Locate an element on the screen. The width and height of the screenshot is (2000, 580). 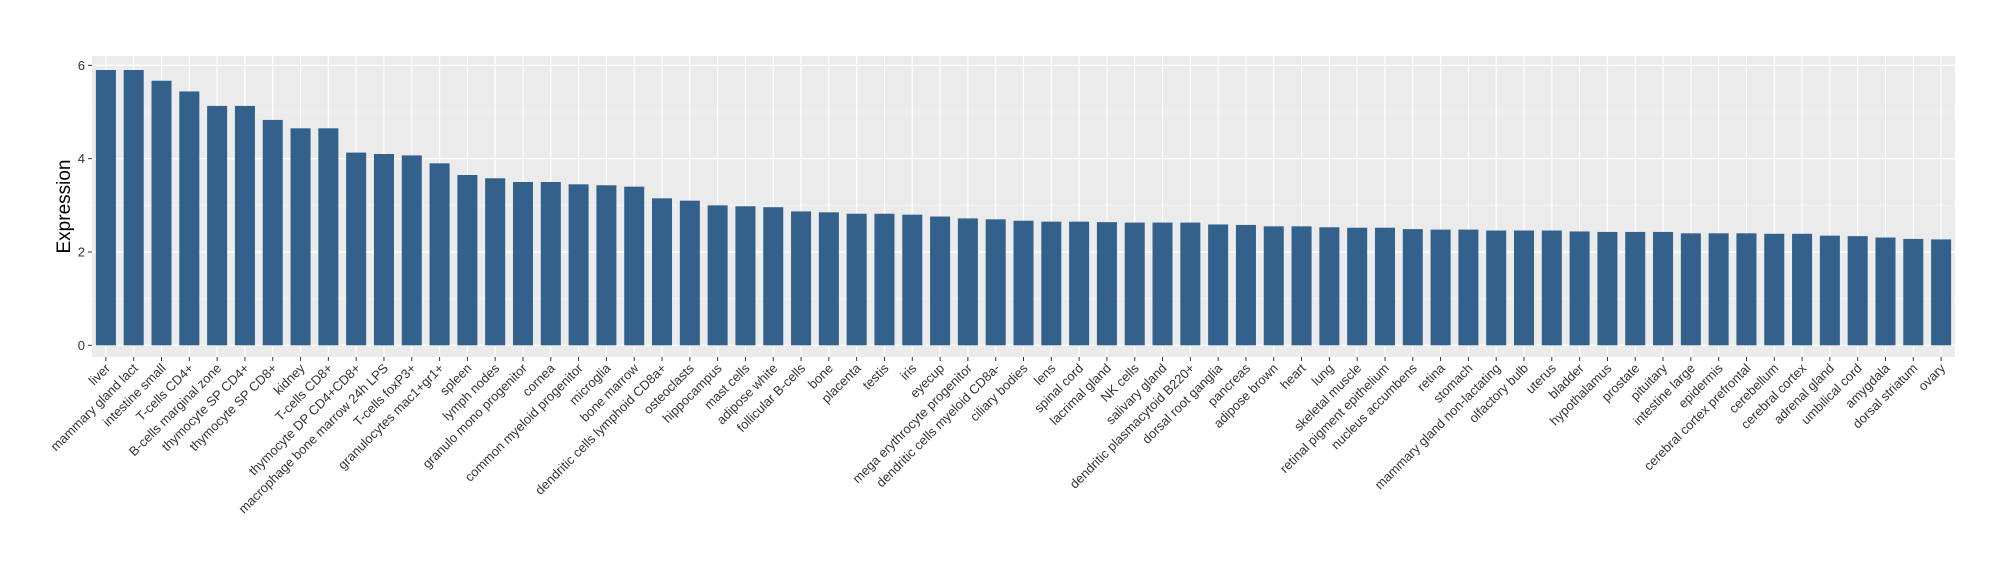
x-tick-label: heart is located at coordinates (1293, 376).